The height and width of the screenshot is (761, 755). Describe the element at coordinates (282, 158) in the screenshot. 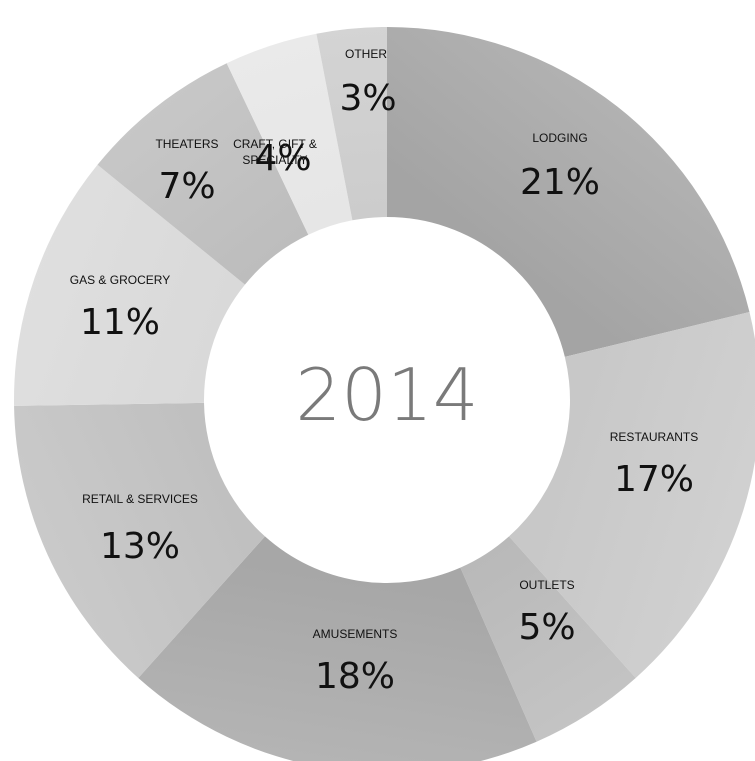

I see `percent-label-craft-gift-specialty: 4%` at that location.